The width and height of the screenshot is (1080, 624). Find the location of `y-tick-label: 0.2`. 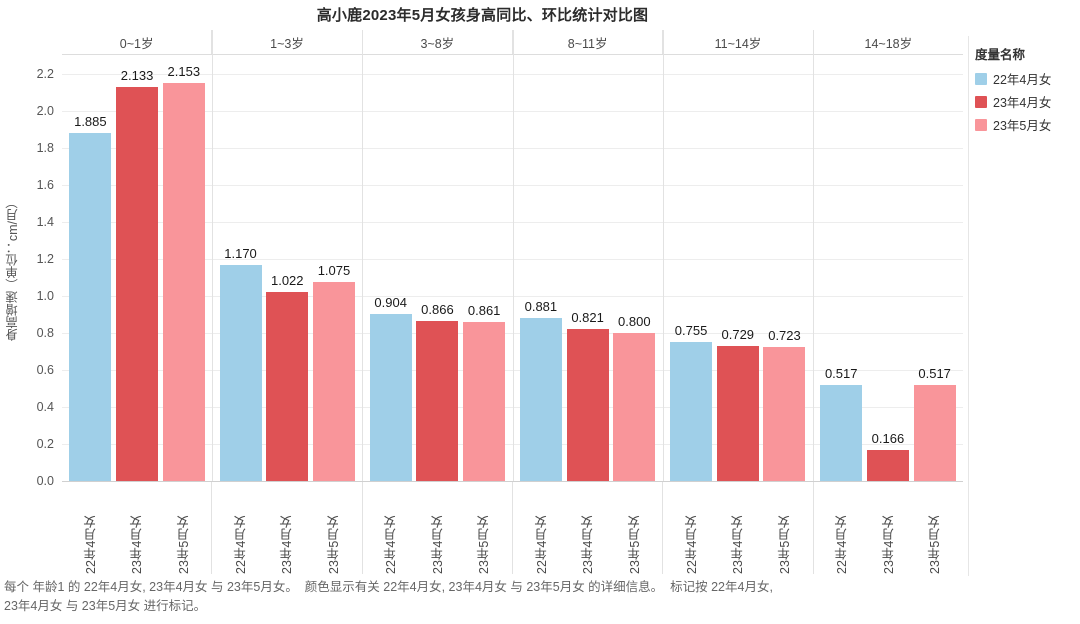

y-tick-label: 0.2 is located at coordinates (45, 444).